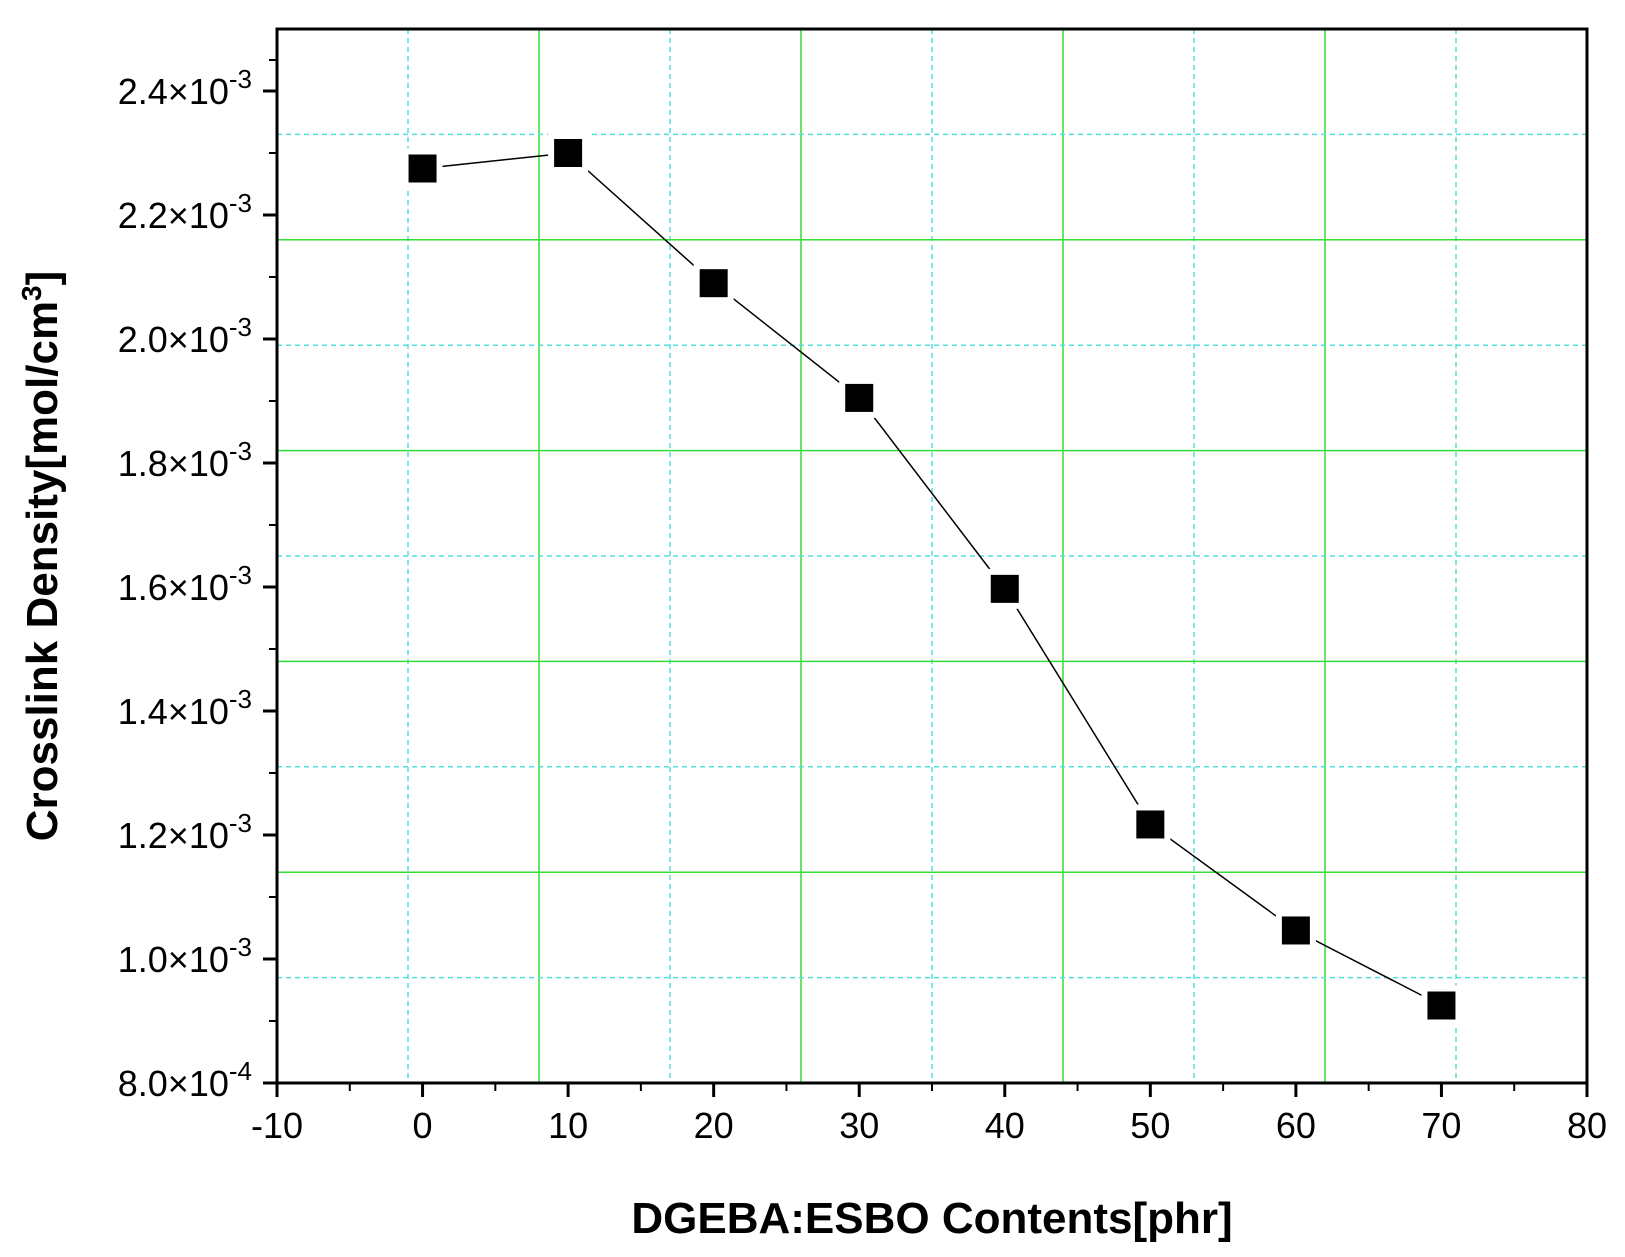 The image size is (1625, 1257). Describe the element at coordinates (173, 463) in the screenshot. I see `y-tick-mantissa: 1.8×10` at that location.